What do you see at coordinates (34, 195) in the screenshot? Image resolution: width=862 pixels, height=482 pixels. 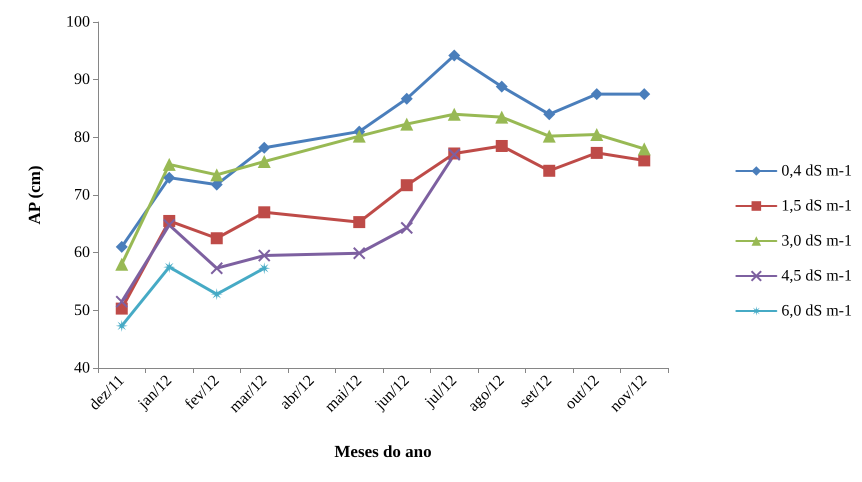 I see `y-axis-title: AP (cm)` at bounding box center [34, 195].